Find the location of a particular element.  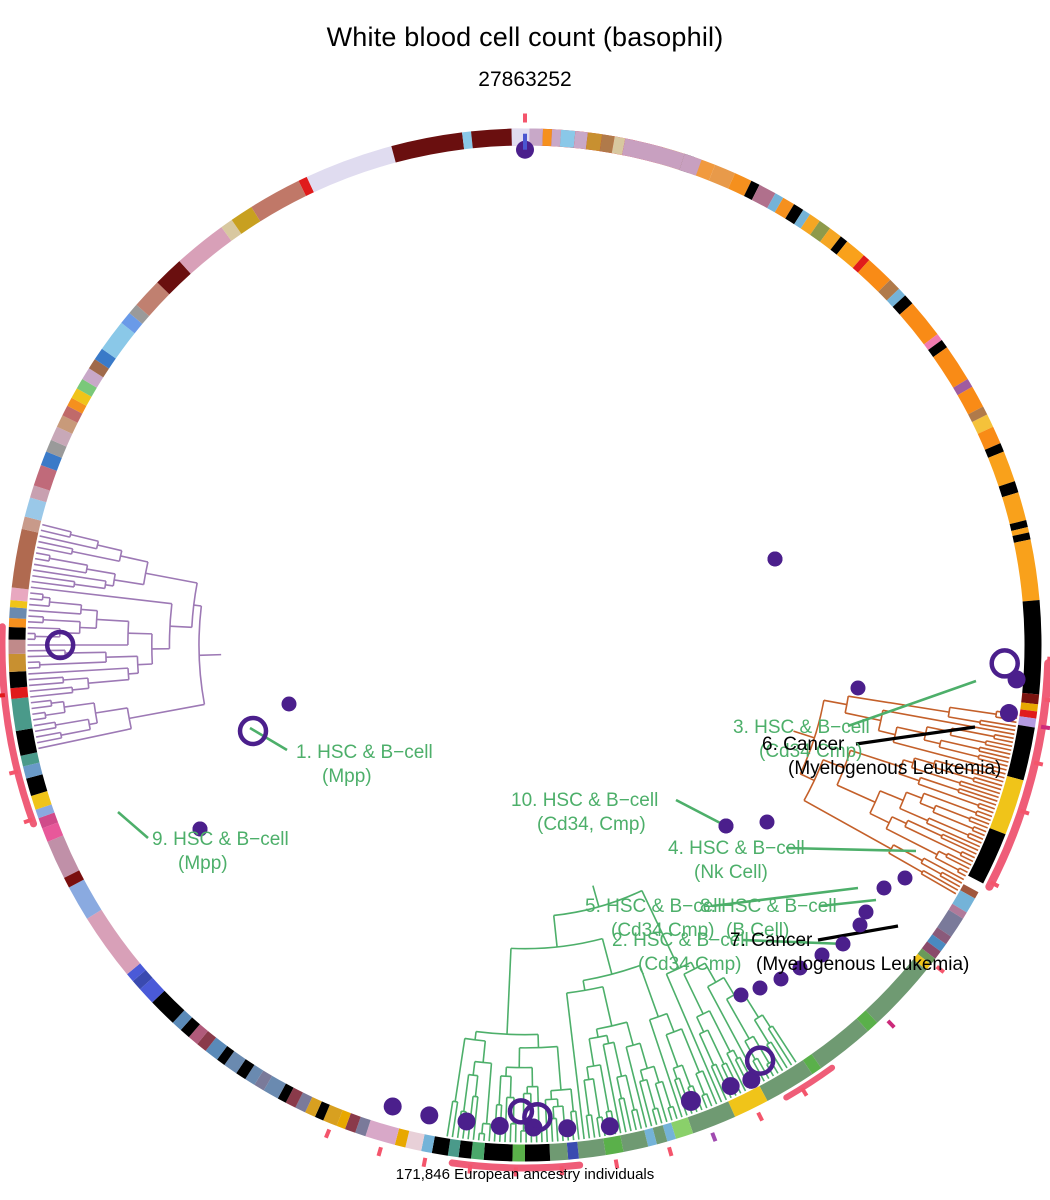

annotation-label: 9. HSC & B−cell (Mpp) is located at coordinates (220, 851).